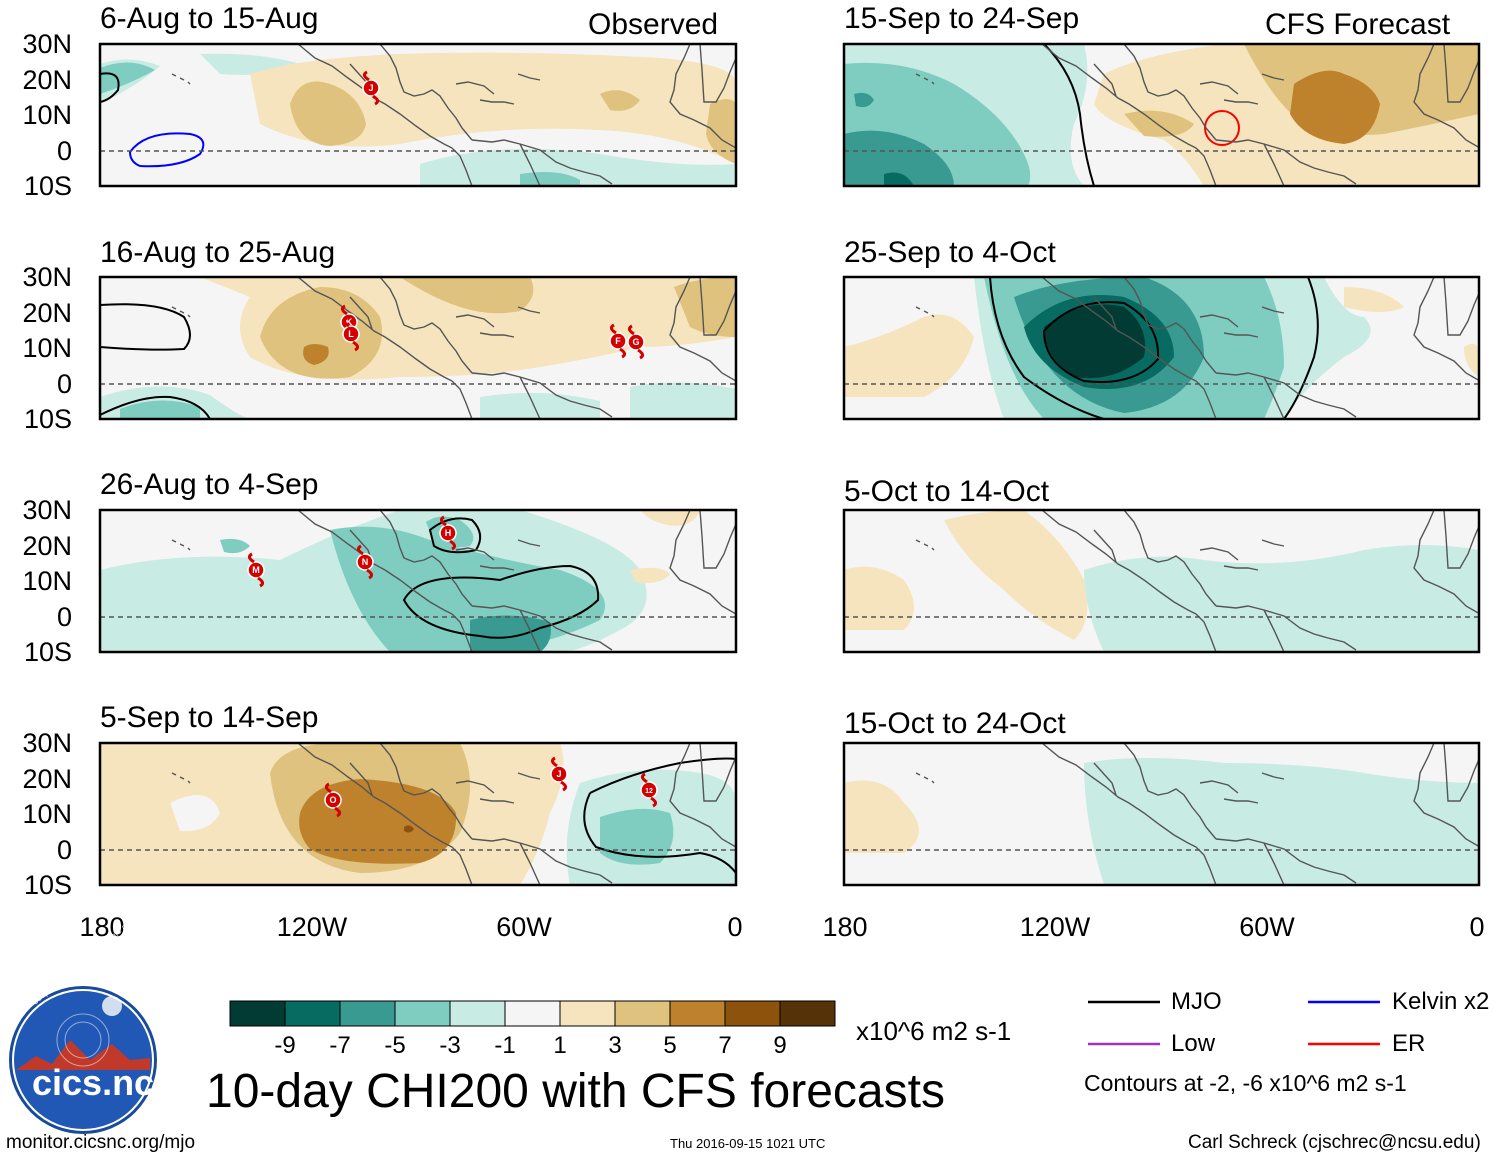 The width and height of the screenshot is (1510, 1158). I want to click on storm-marker: M, so click(256, 570).